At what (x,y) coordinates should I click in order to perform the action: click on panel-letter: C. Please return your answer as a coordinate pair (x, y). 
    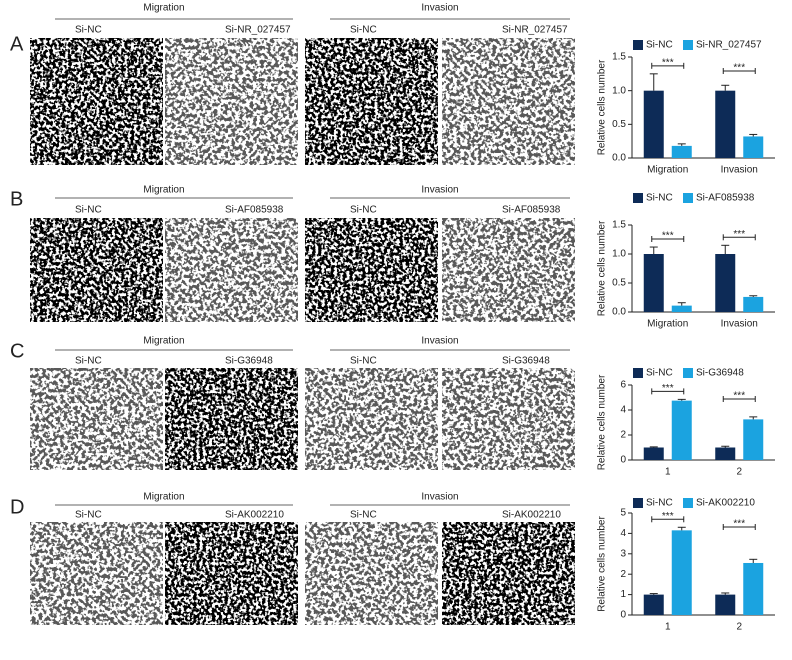
    Looking at the image, I should click on (17, 351).